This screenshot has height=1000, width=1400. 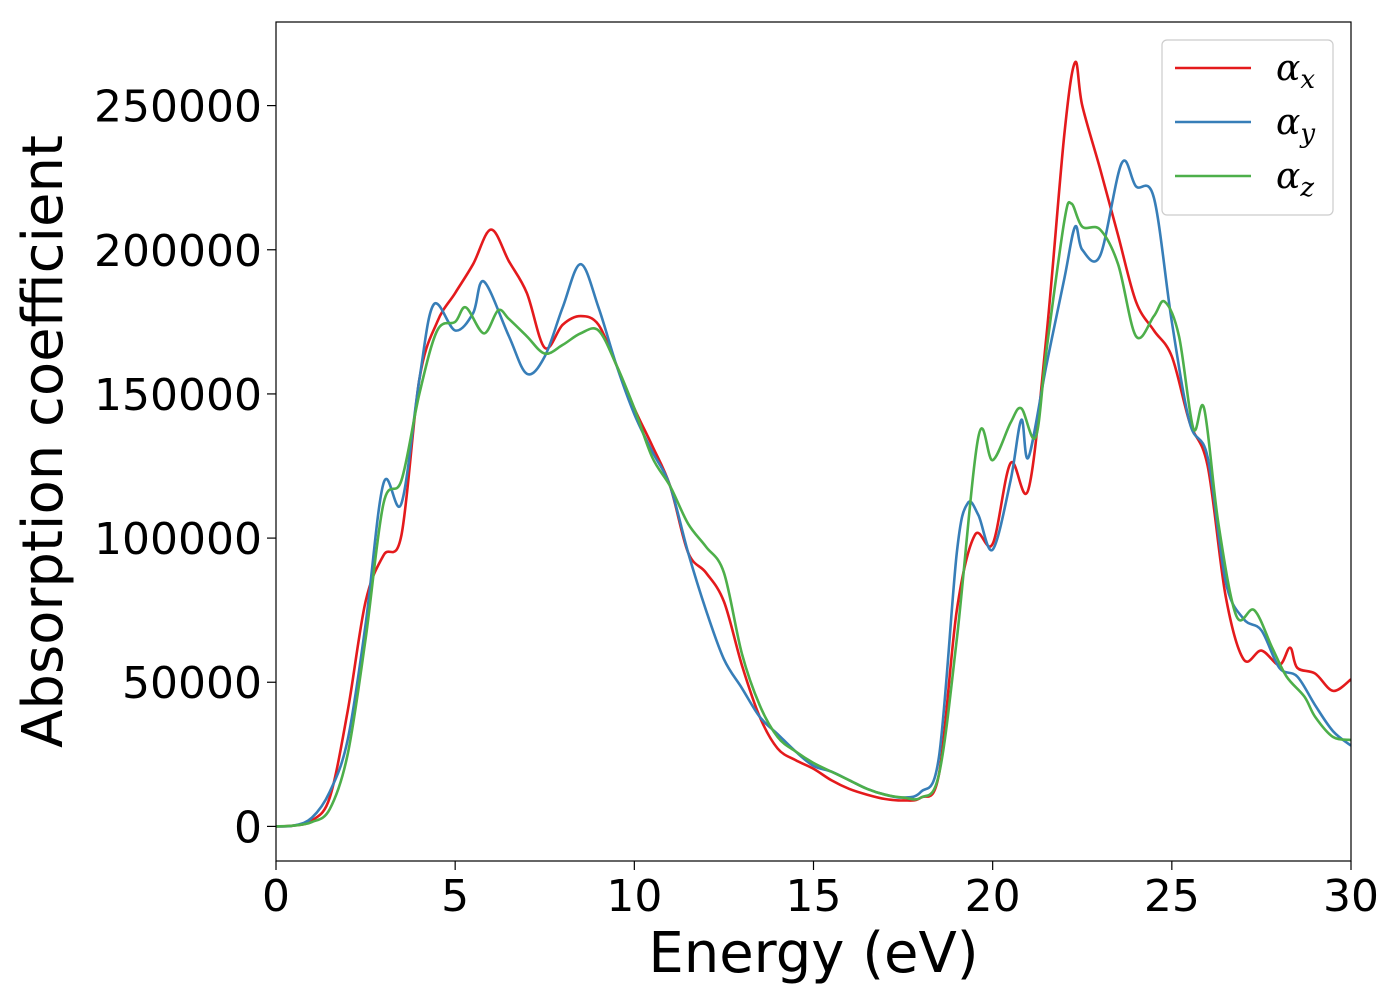 What do you see at coordinates (1295, 179) in the screenshot?
I see `legend-label-z: αz` at bounding box center [1295, 179].